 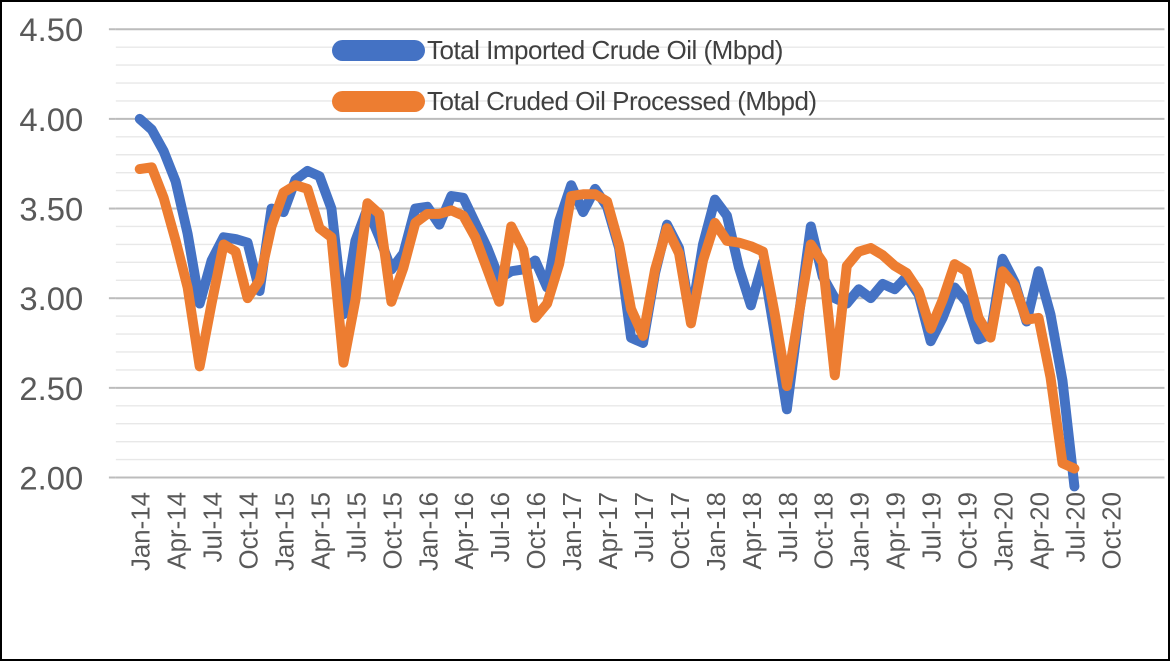 What do you see at coordinates (1005, 531) in the screenshot?
I see `x-axis-tick-label: Jan-20` at bounding box center [1005, 531].